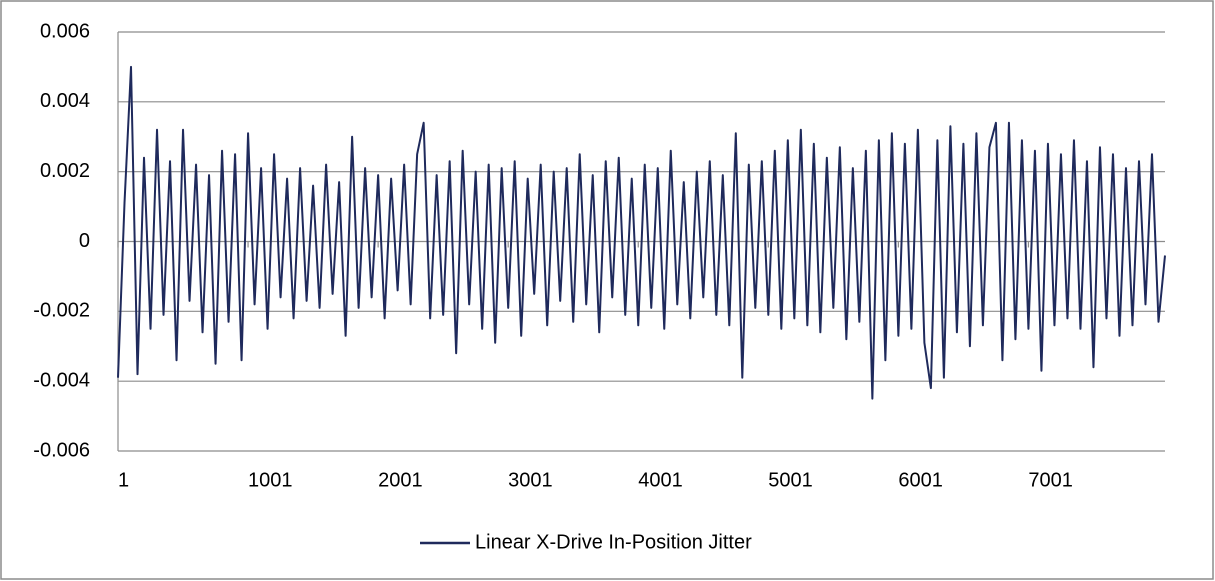  What do you see at coordinates (65, 101) in the screenshot?
I see `y-tick-label: 0.004` at bounding box center [65, 101].